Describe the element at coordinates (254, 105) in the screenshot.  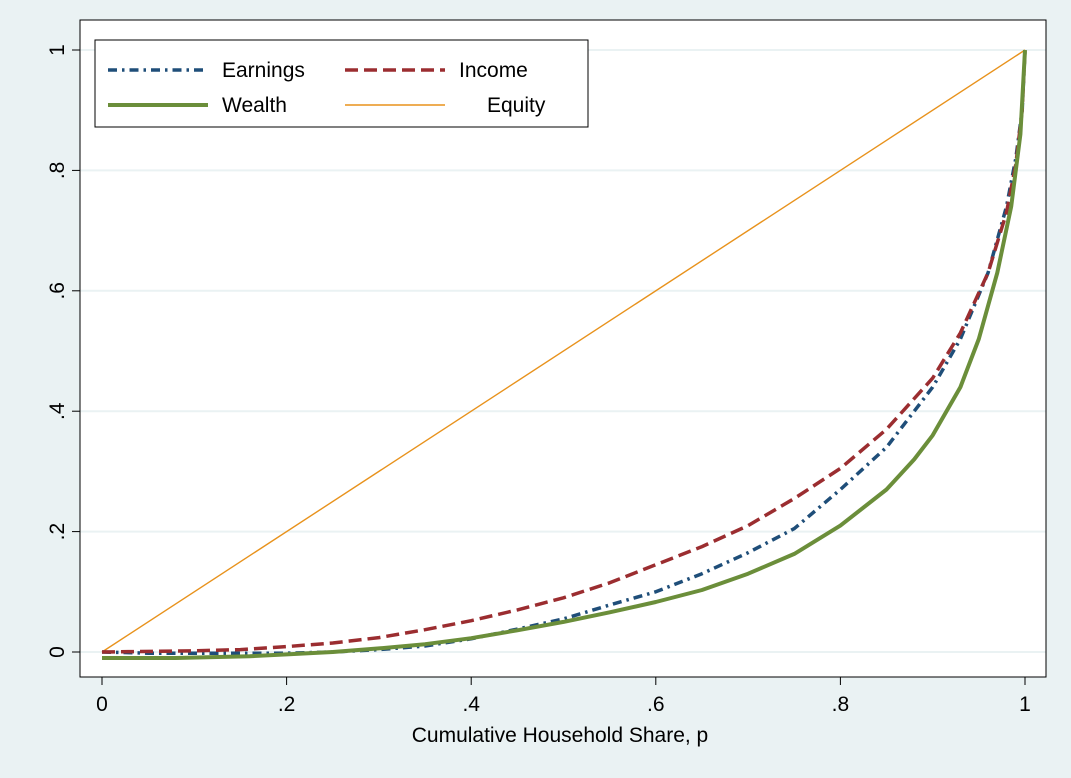
I see `legend-label-wealth: Wealth` at that location.